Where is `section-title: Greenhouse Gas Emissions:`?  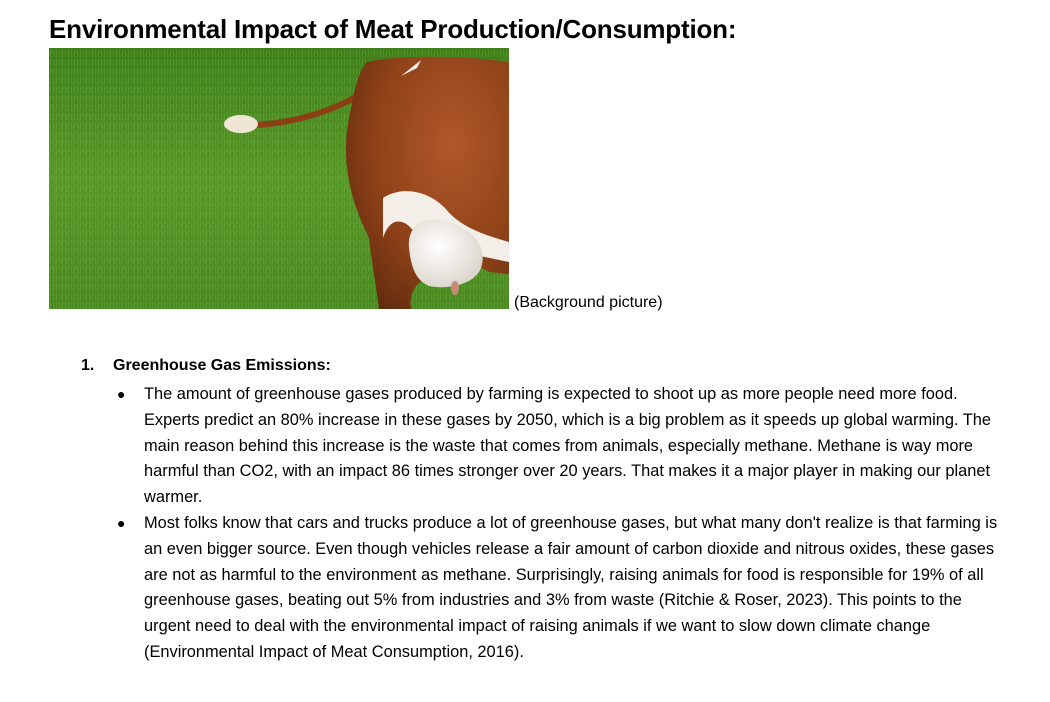 section-title: Greenhouse Gas Emissions: is located at coordinates (222, 365).